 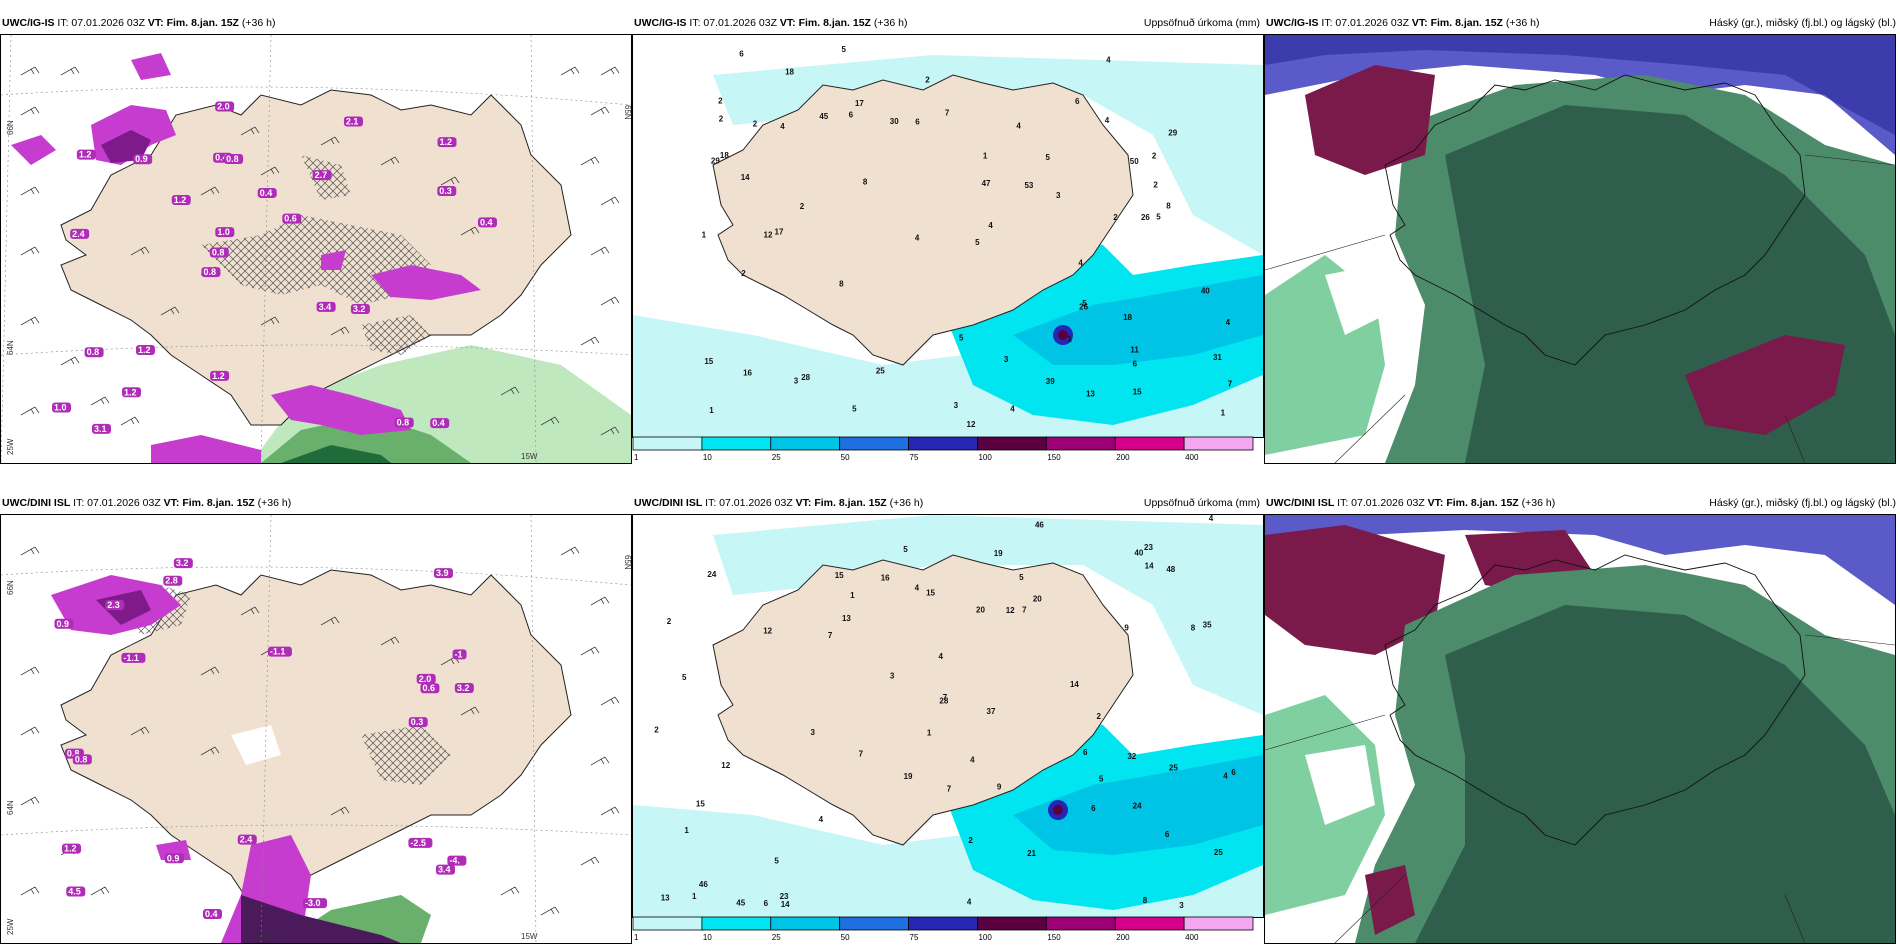 I want to click on colorbar-tick-label: 10, so click(x=707, y=937).